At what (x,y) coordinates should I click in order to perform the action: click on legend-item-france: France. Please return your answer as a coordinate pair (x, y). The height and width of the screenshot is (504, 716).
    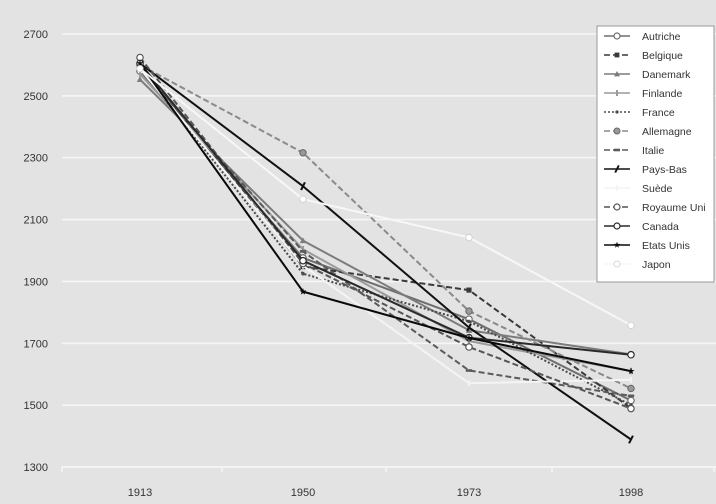
    Looking at the image, I should click on (639, 113).